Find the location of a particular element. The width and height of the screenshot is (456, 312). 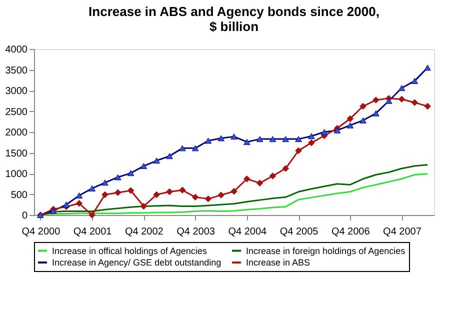

x-tick-label: Q4 2005 is located at coordinates (299, 232).